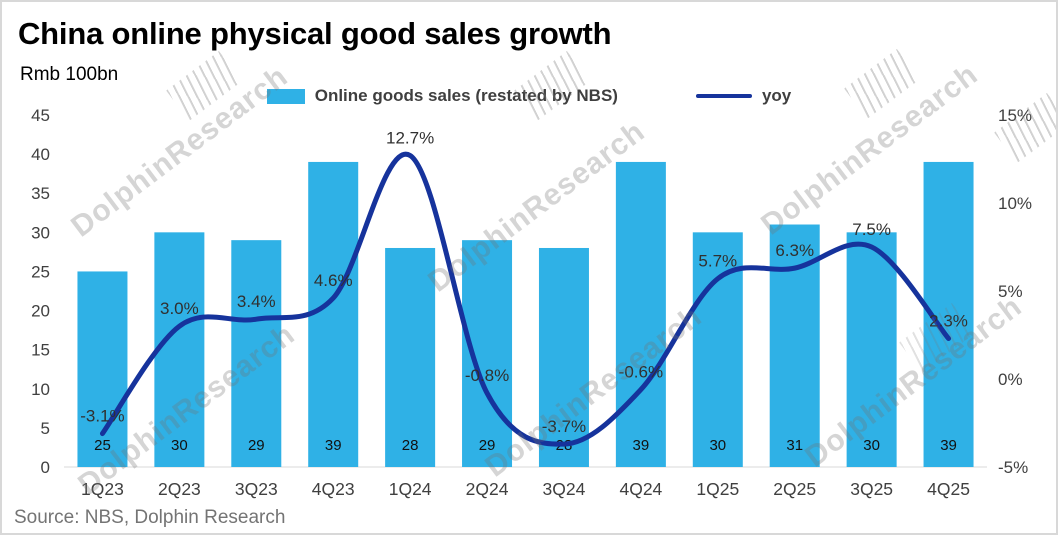 Image resolution: width=1058 pixels, height=535 pixels. I want to click on yoy-value-label: 4.6%, so click(333, 280).